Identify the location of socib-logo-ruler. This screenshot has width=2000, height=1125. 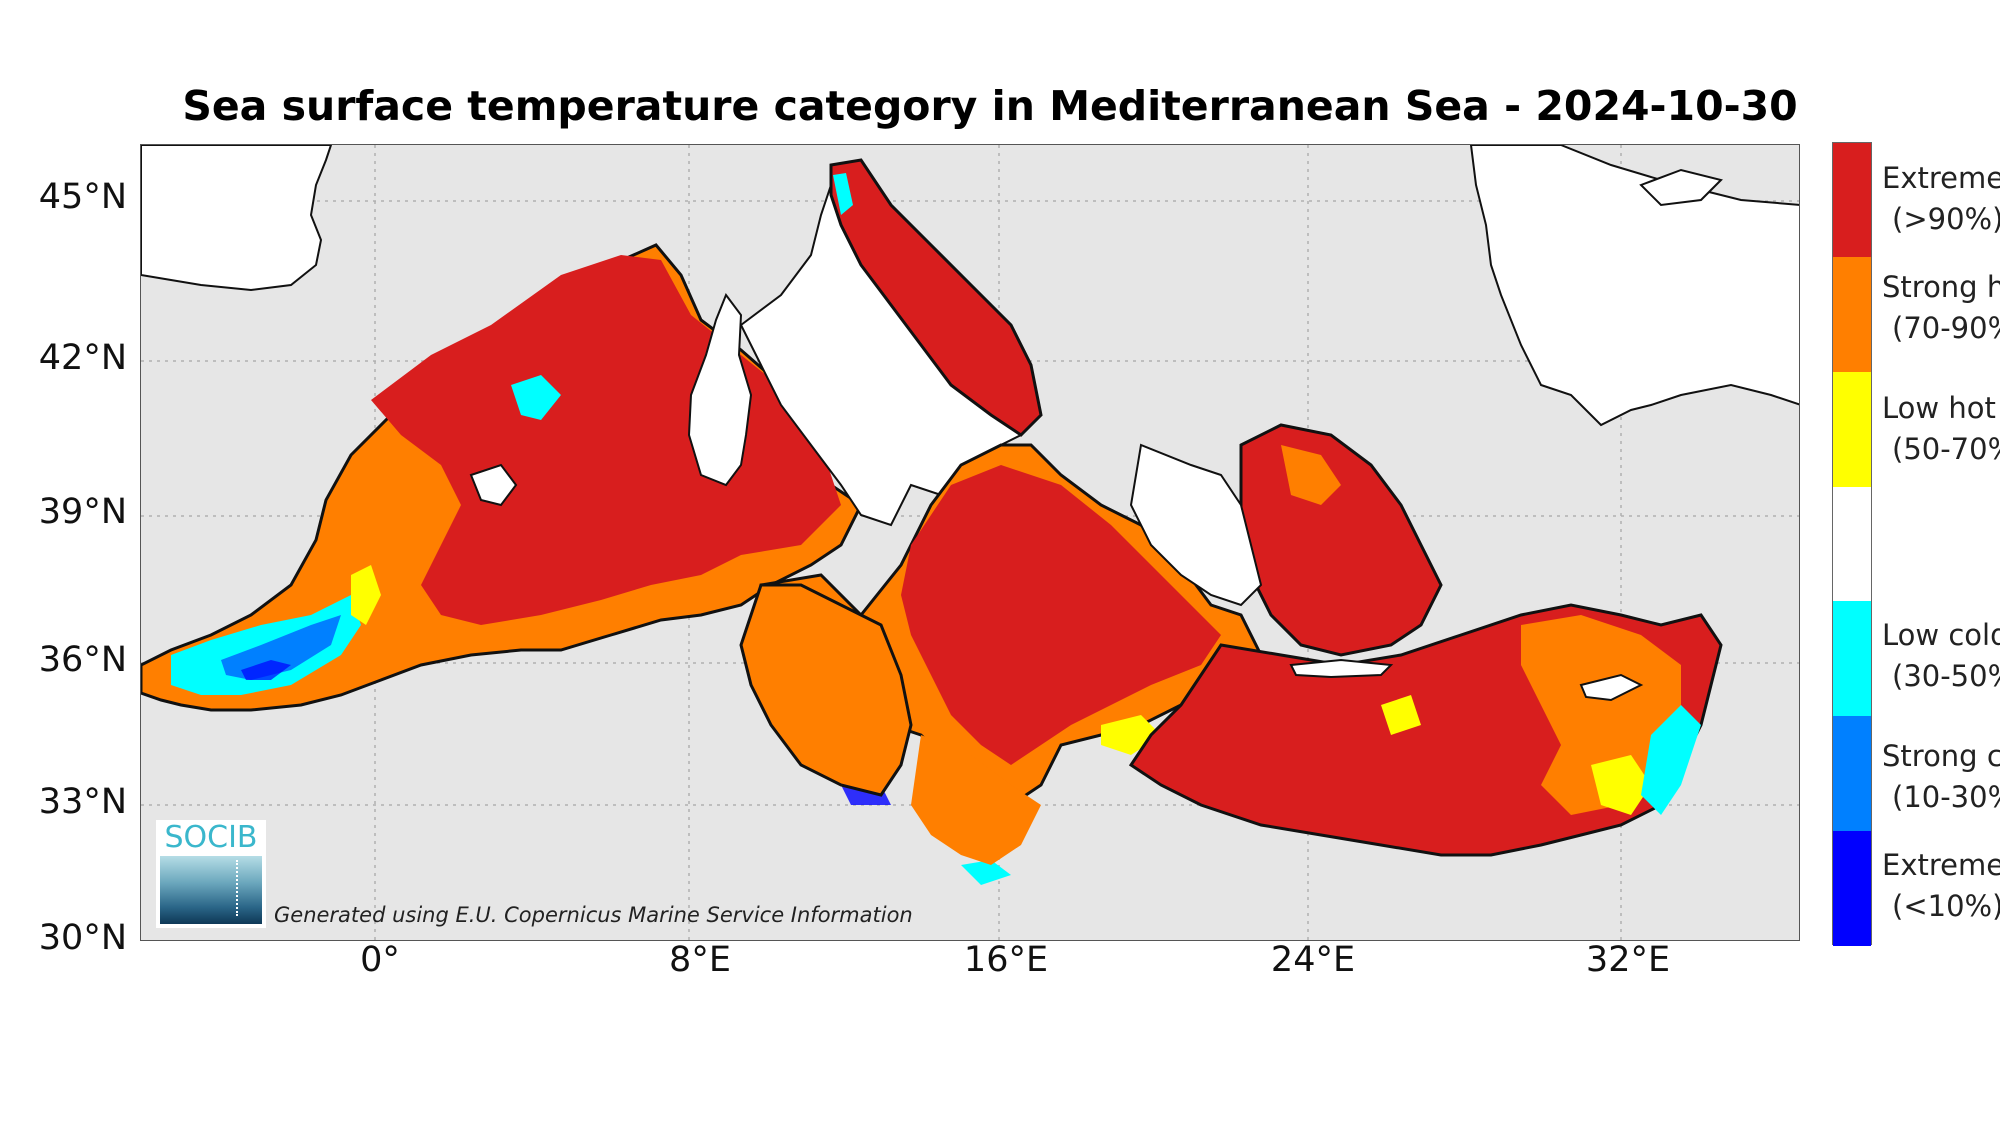
(238, 888).